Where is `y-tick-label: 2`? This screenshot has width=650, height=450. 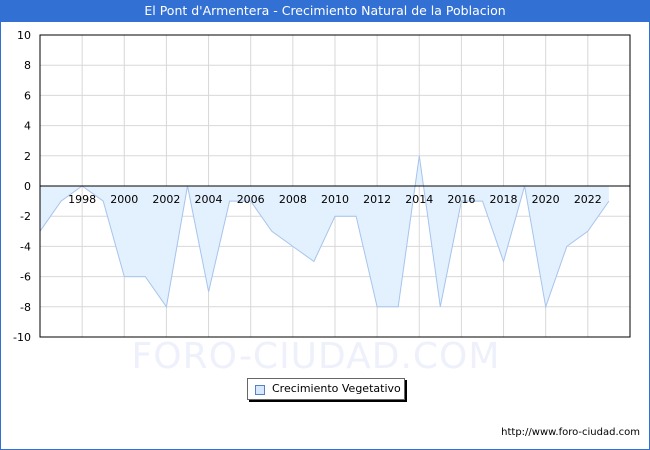
y-tick-label: 2 is located at coordinates (27, 156).